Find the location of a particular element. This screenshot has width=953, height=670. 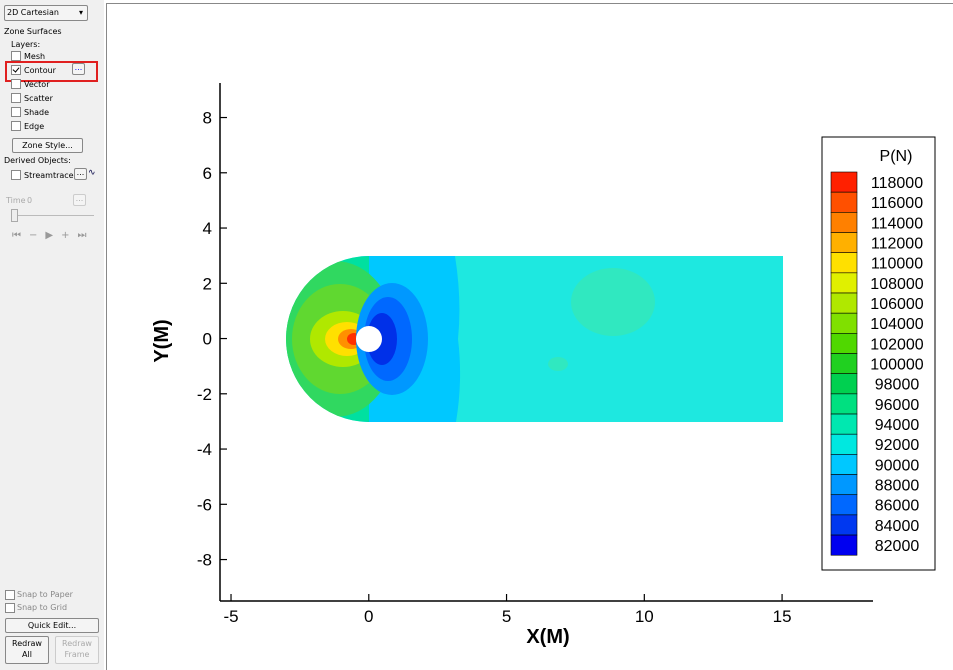

legend-label: 96000 is located at coordinates (897, 405).